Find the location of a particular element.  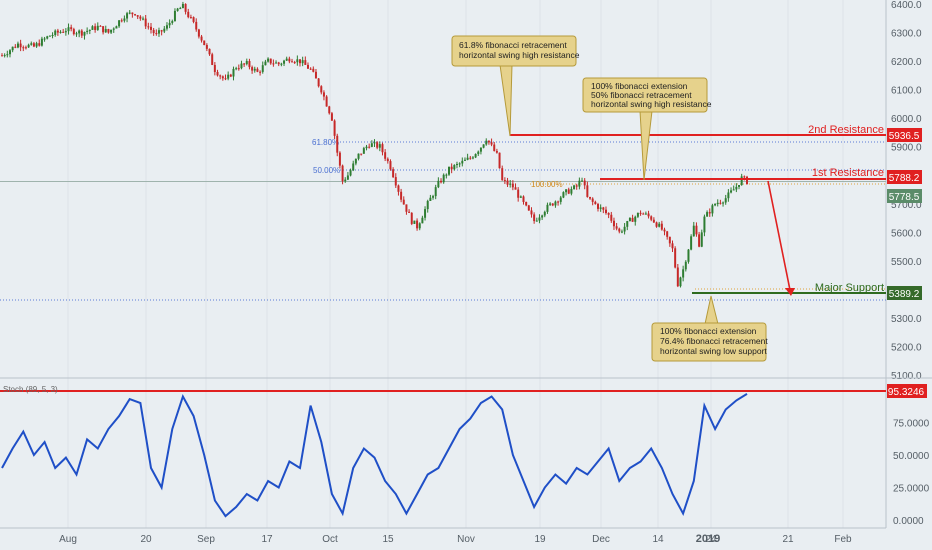

time-tick-label: 19 is located at coordinates (540, 539).